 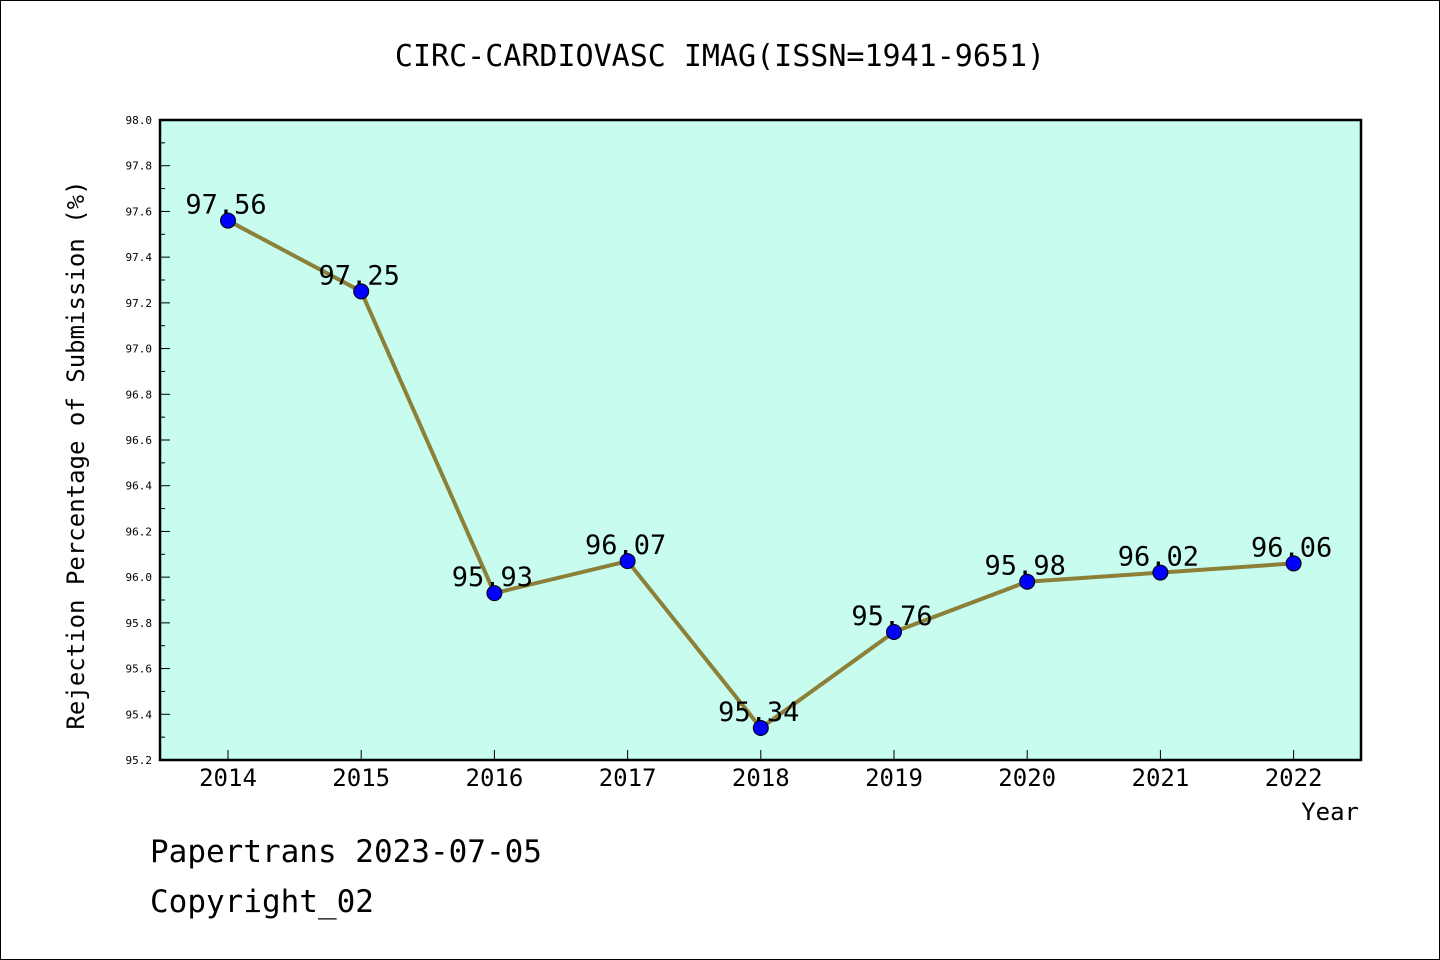 What do you see at coordinates (139, 669) in the screenshot?
I see `y-tick-label: 95.6` at bounding box center [139, 669].